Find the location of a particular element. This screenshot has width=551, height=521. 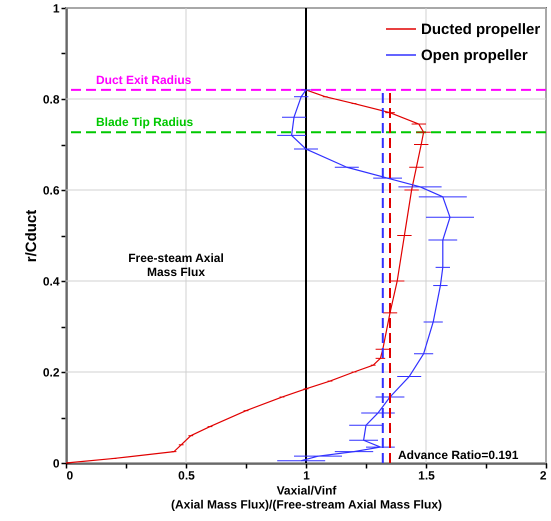

legend-label: Open propeller is located at coordinates (474, 55).